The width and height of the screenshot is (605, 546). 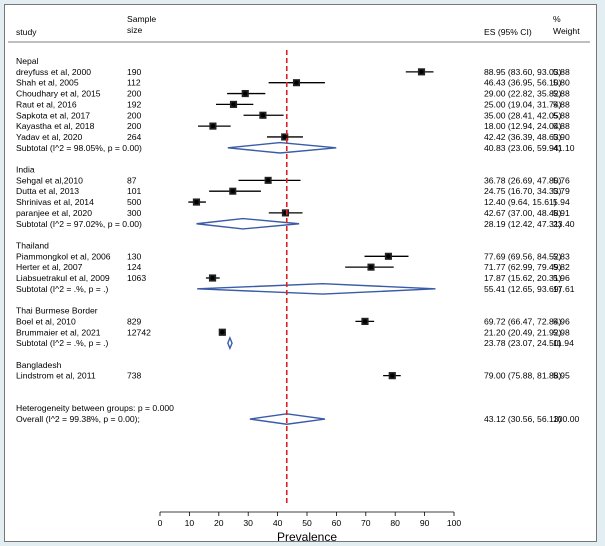 What do you see at coordinates (55, 202) in the screenshot?
I see `study-label: Shrinivas et al, 2014` at bounding box center [55, 202].